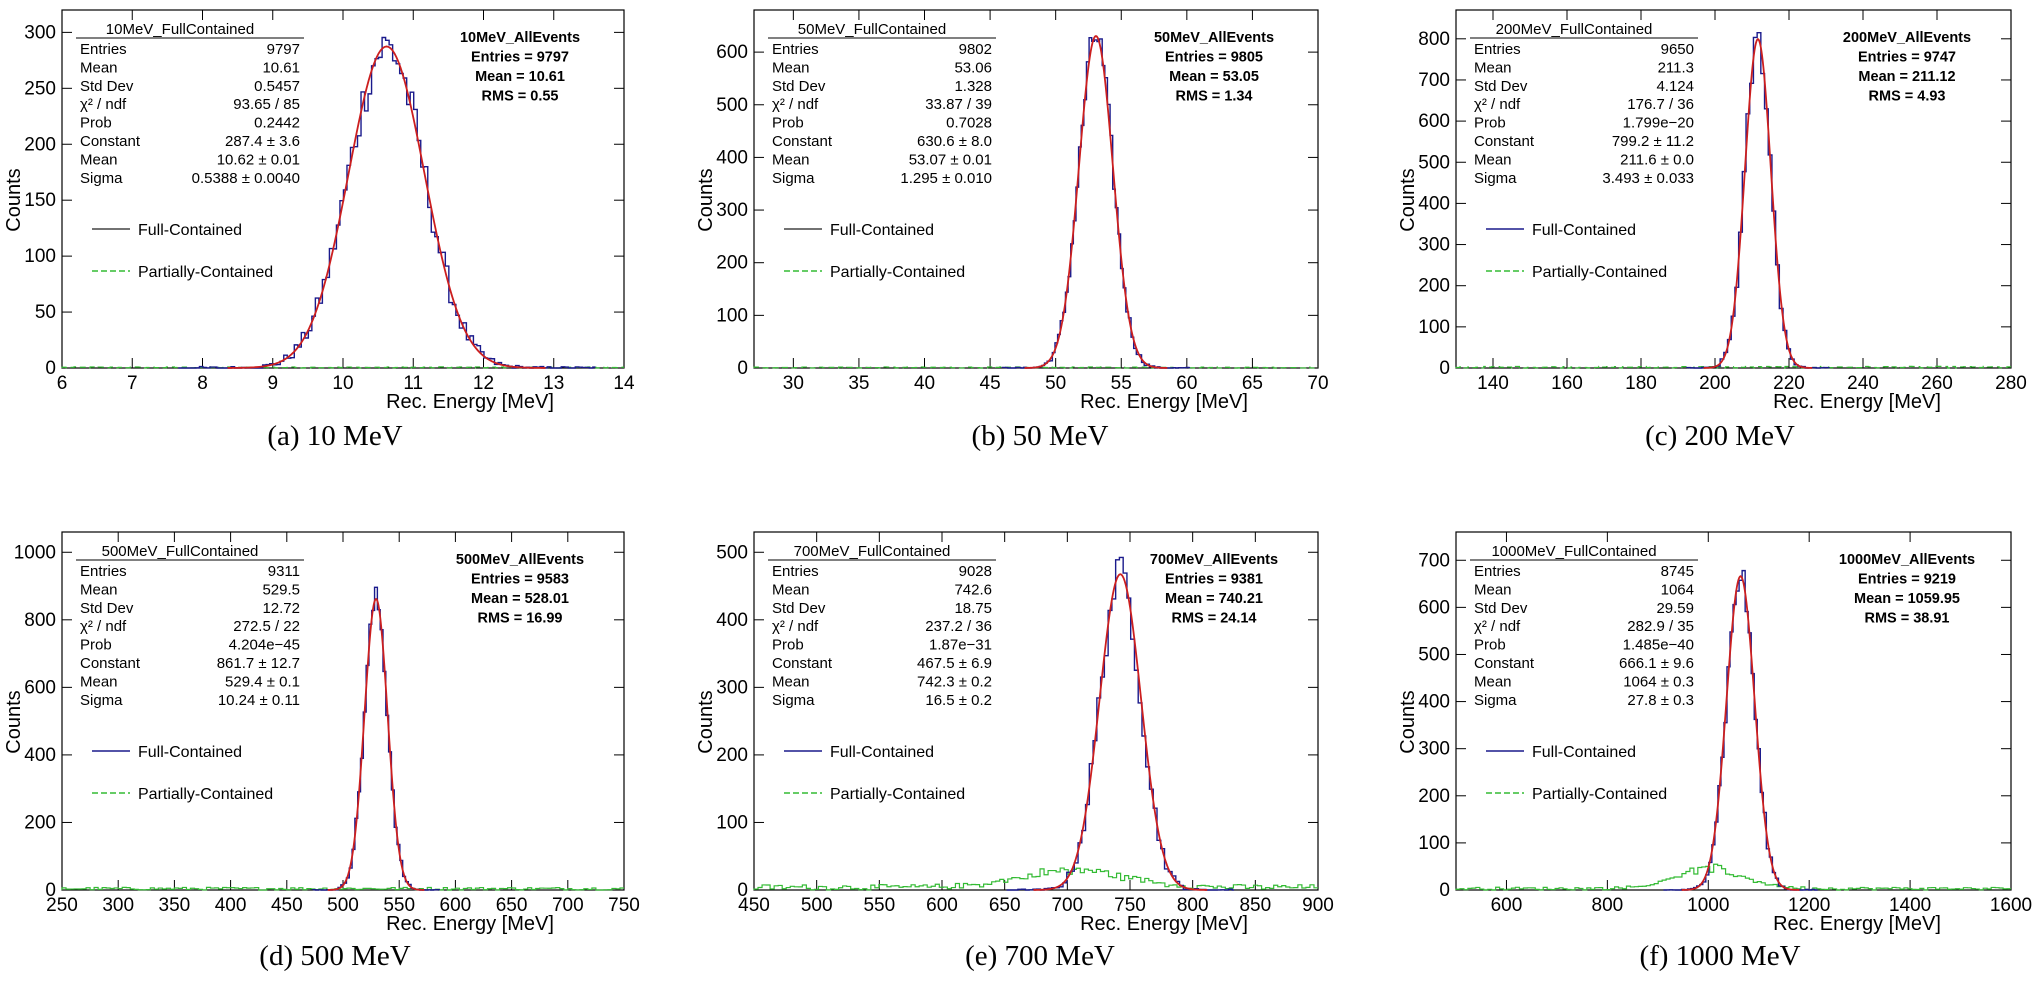 This screenshot has height=982, width=2038. What do you see at coordinates (40, 687) in the screenshot?
I see `y-tick-label: 600` at bounding box center [40, 687].